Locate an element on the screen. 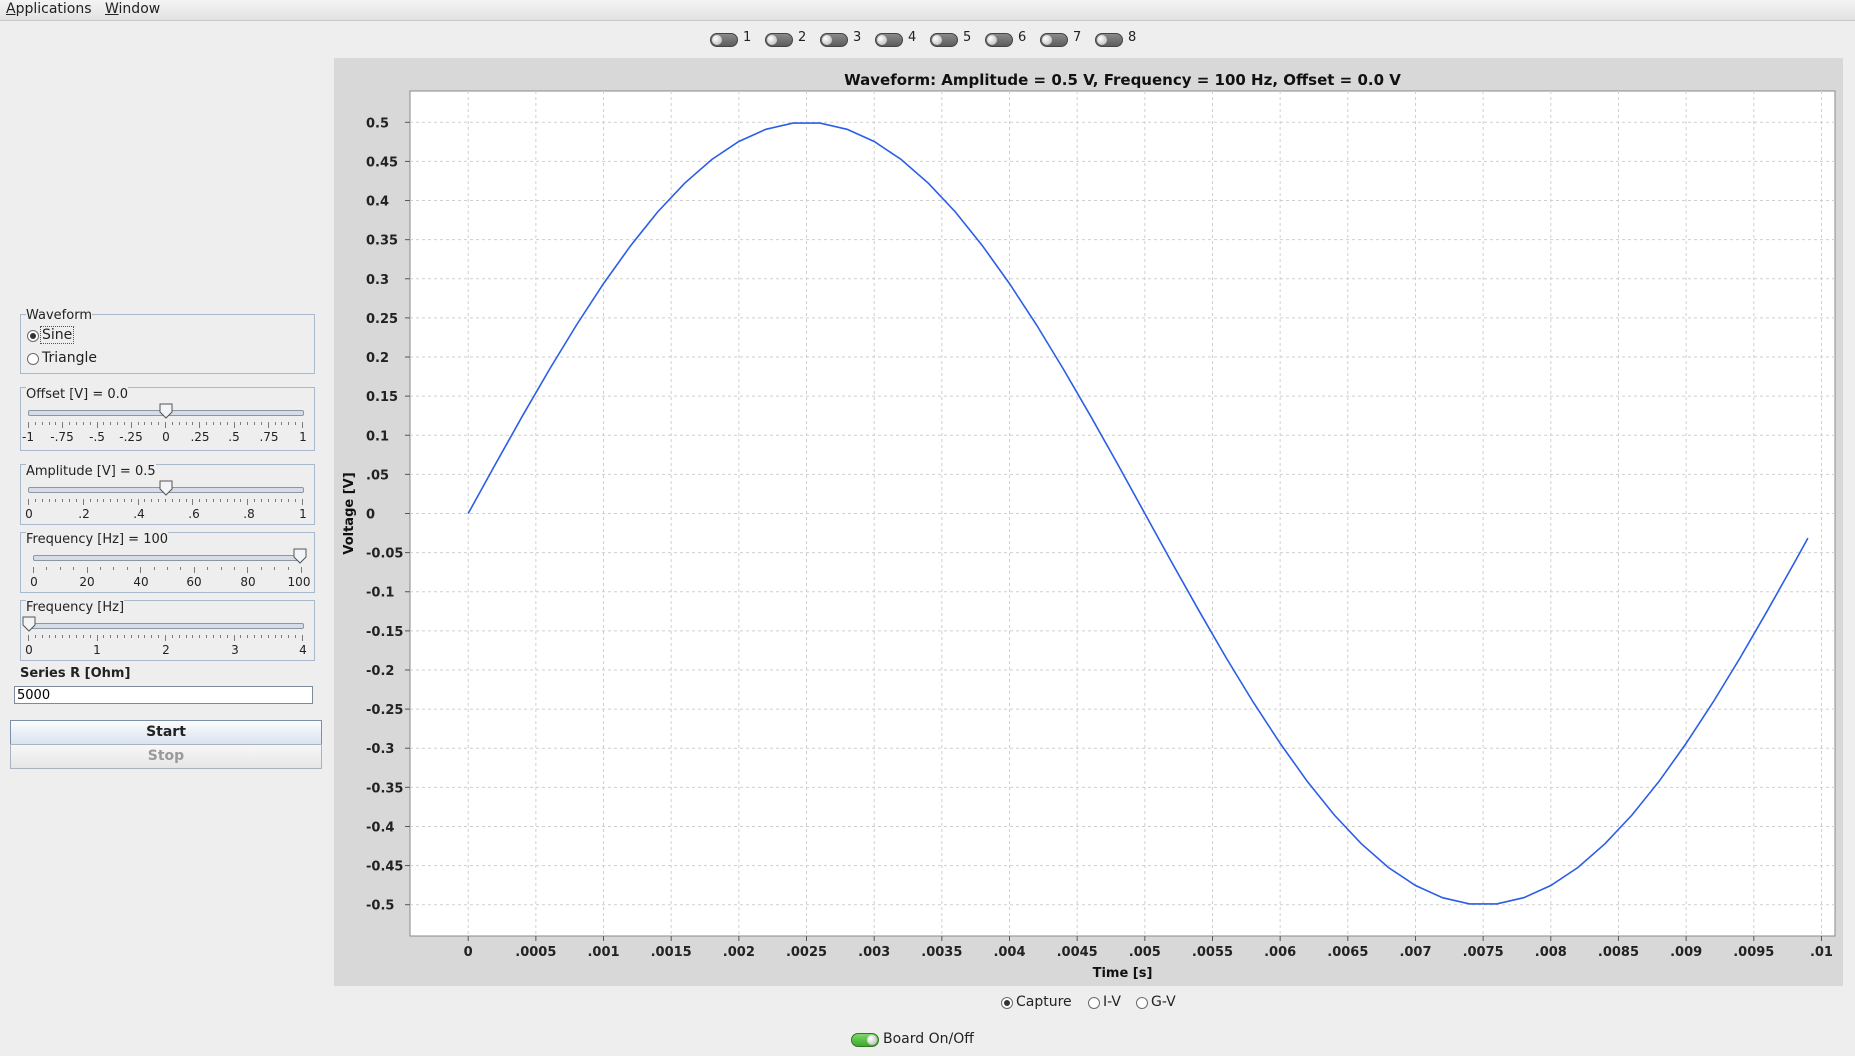  y-tick-label: 0.4 is located at coordinates (377, 202).